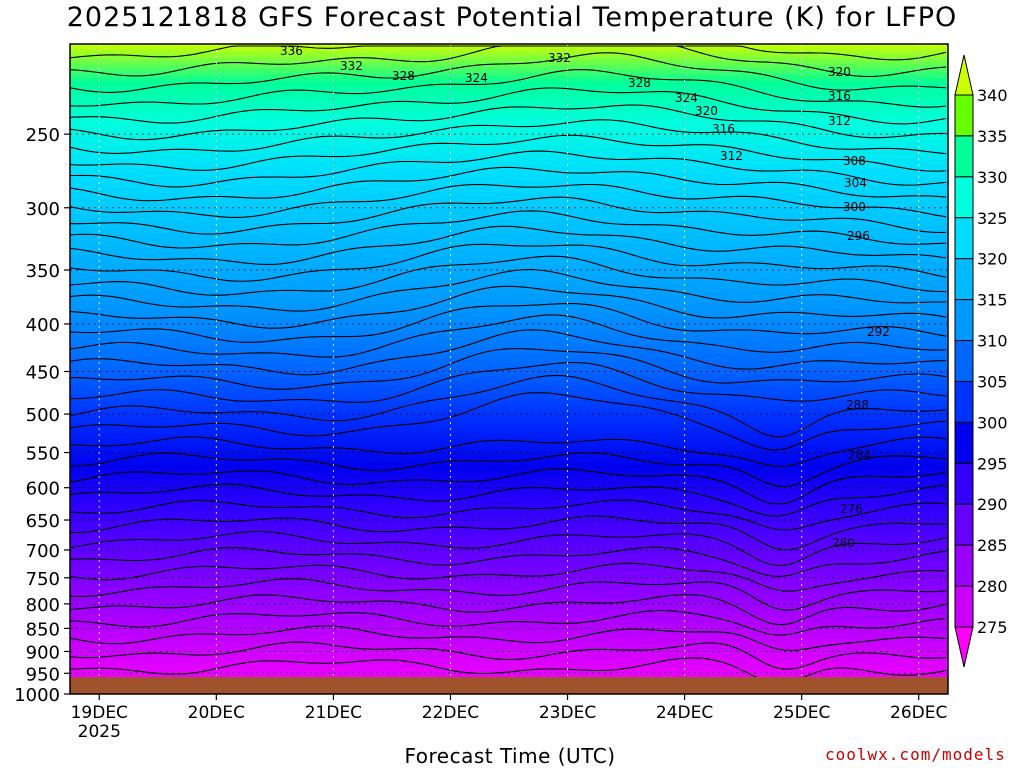 This screenshot has width=1024, height=768. I want to click on ground-surface, so click(509, 685).